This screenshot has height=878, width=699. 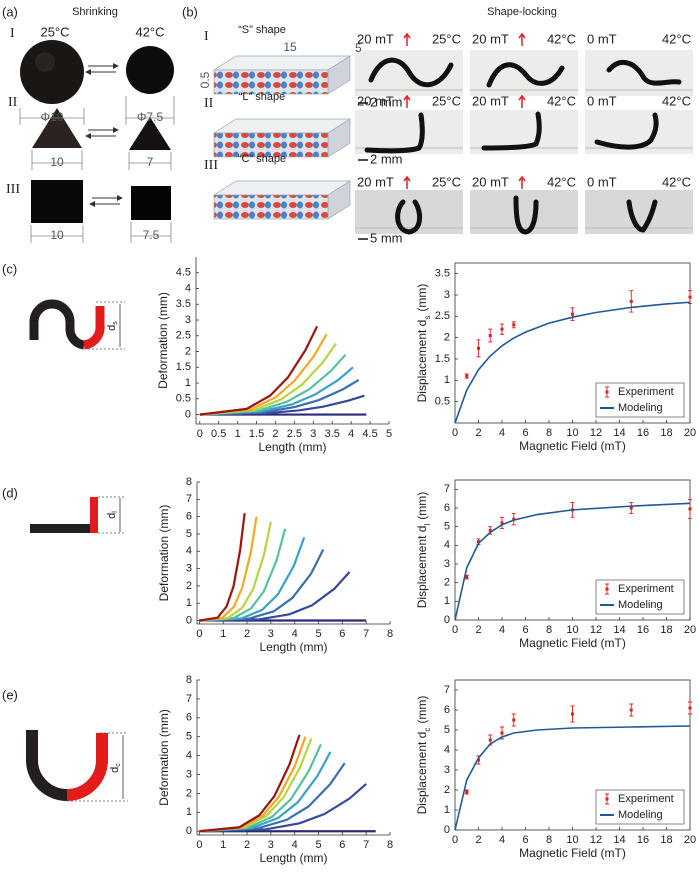 I want to click on dimension-label: dc, so click(x=115, y=768).